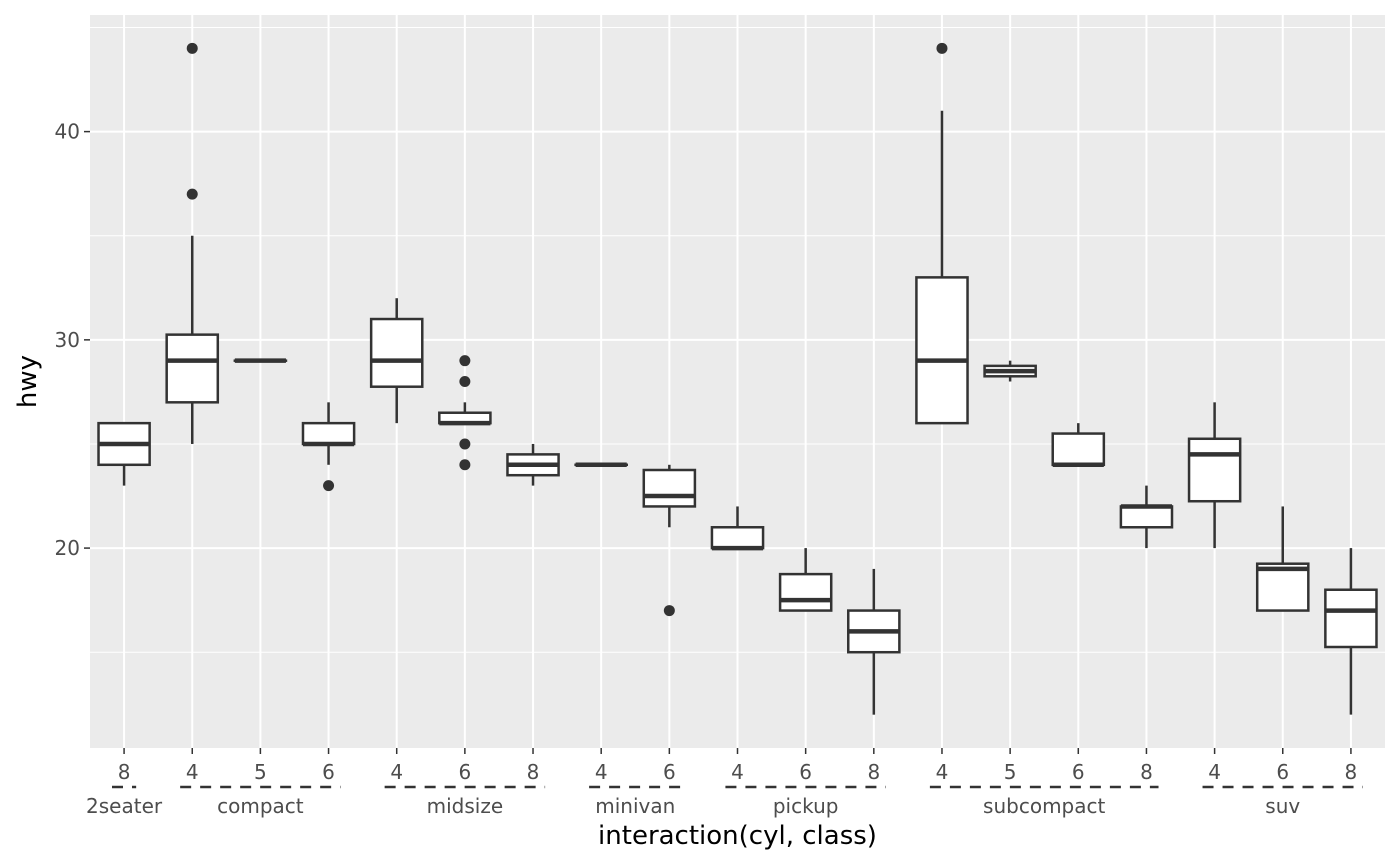  Describe the element at coordinates (806, 806) in the screenshot. I see `group-label: pickup` at that location.